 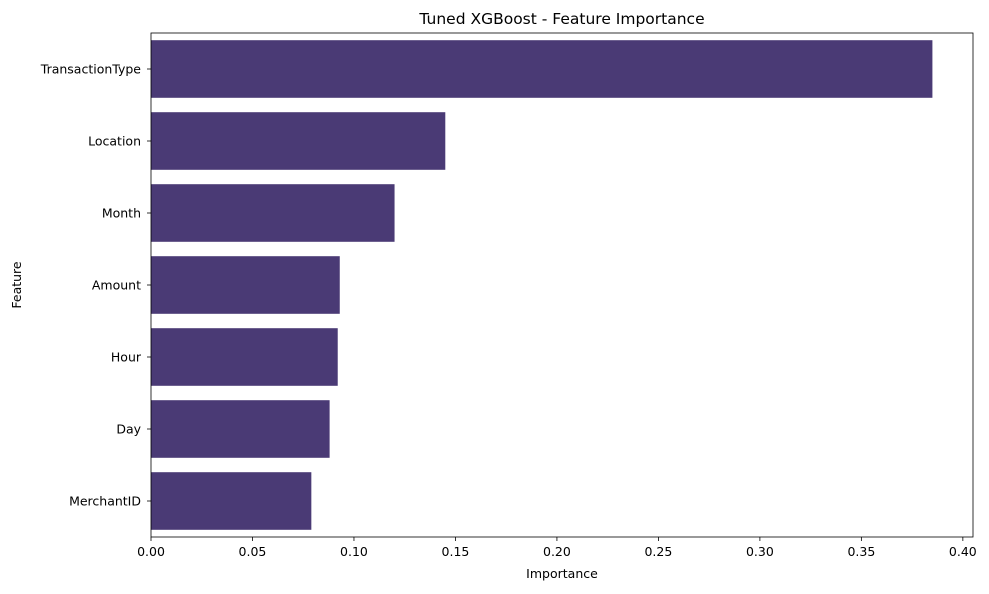 What do you see at coordinates (114, 141) in the screenshot?
I see `y-tick-label: Location` at bounding box center [114, 141].